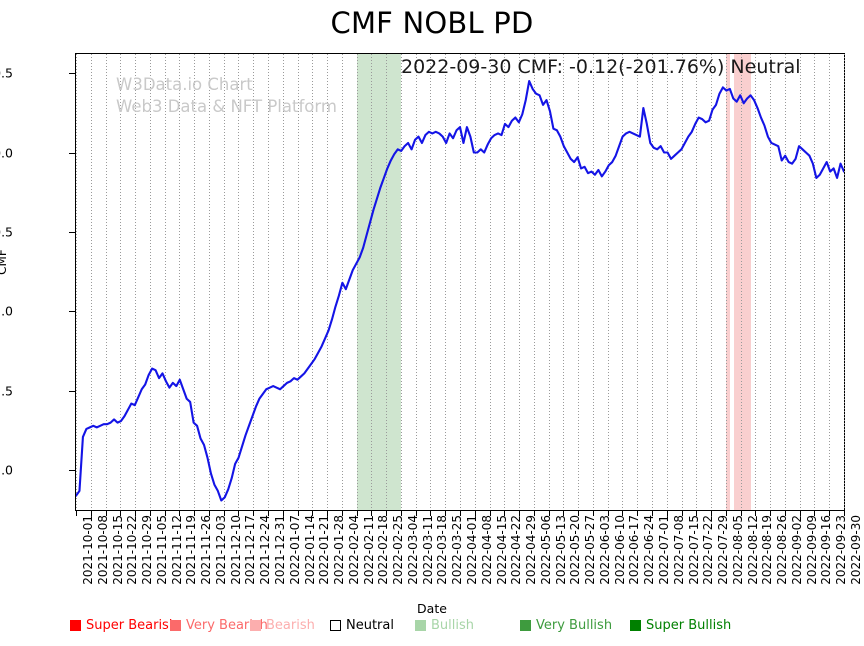  What do you see at coordinates (6, 470) in the screenshot?
I see `y-tick-label: −2.0` at bounding box center [6, 470].